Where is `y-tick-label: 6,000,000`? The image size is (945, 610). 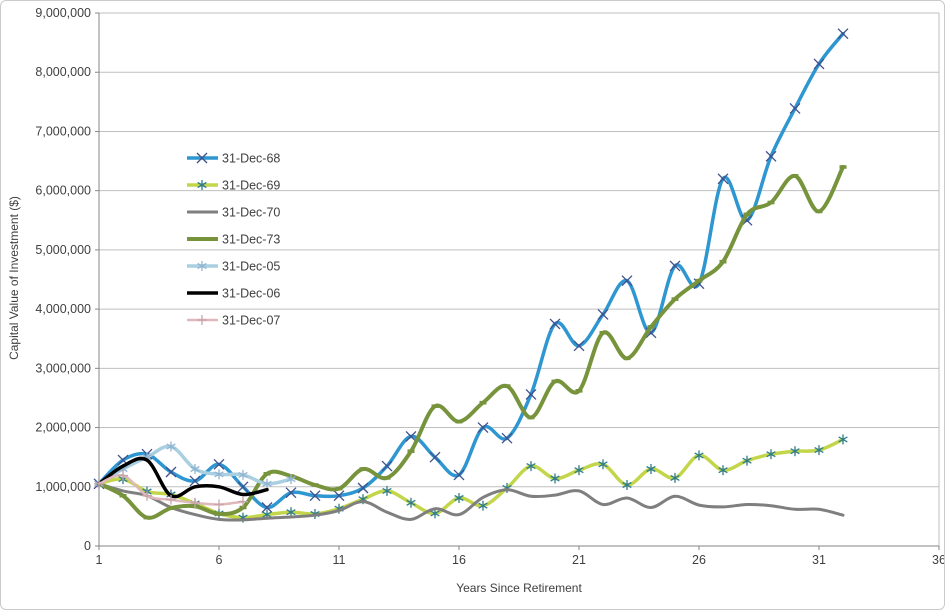
y-tick-label: 6,000,000 is located at coordinates (63, 191).